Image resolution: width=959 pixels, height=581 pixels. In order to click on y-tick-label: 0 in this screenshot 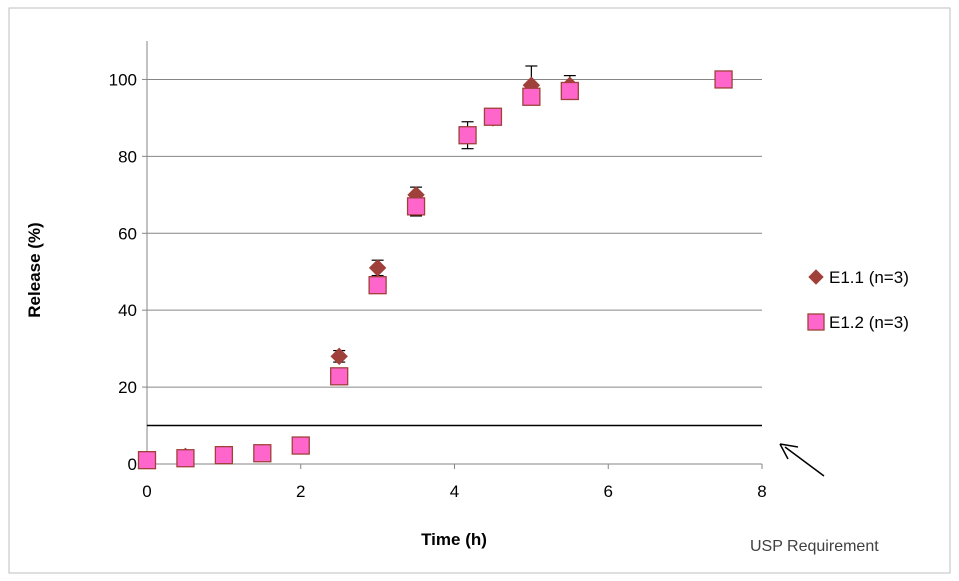, I will do `click(132, 464)`.